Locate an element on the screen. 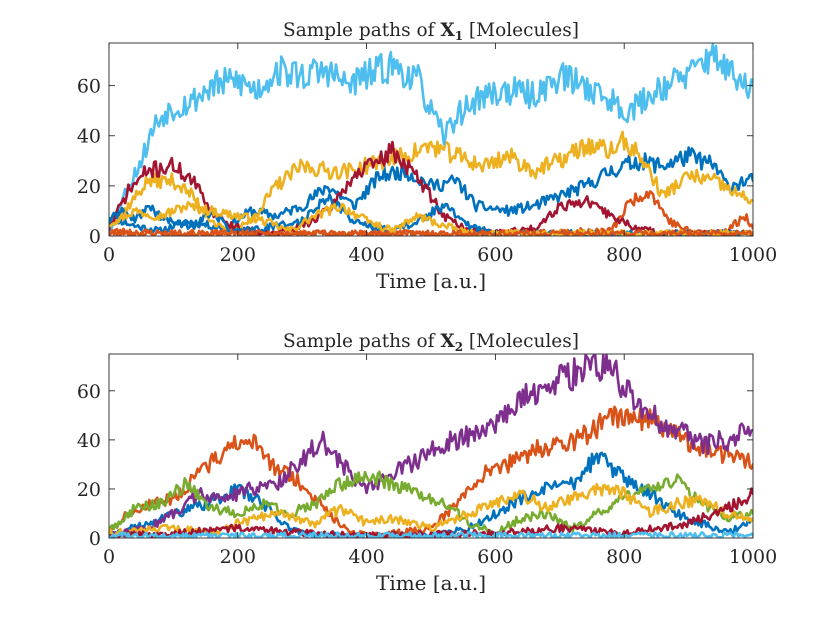 This screenshot has height=623, width=830. chart-title: Sample paths of X2 [Molecules] is located at coordinates (431, 342).